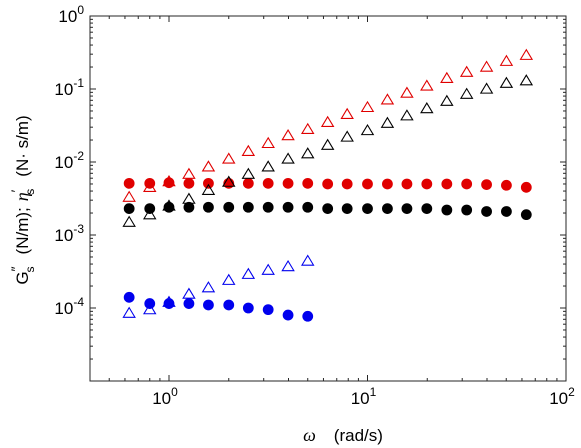  Describe the element at coordinates (309, 435) in the screenshot. I see `x-axis-symbol: ω` at that location.